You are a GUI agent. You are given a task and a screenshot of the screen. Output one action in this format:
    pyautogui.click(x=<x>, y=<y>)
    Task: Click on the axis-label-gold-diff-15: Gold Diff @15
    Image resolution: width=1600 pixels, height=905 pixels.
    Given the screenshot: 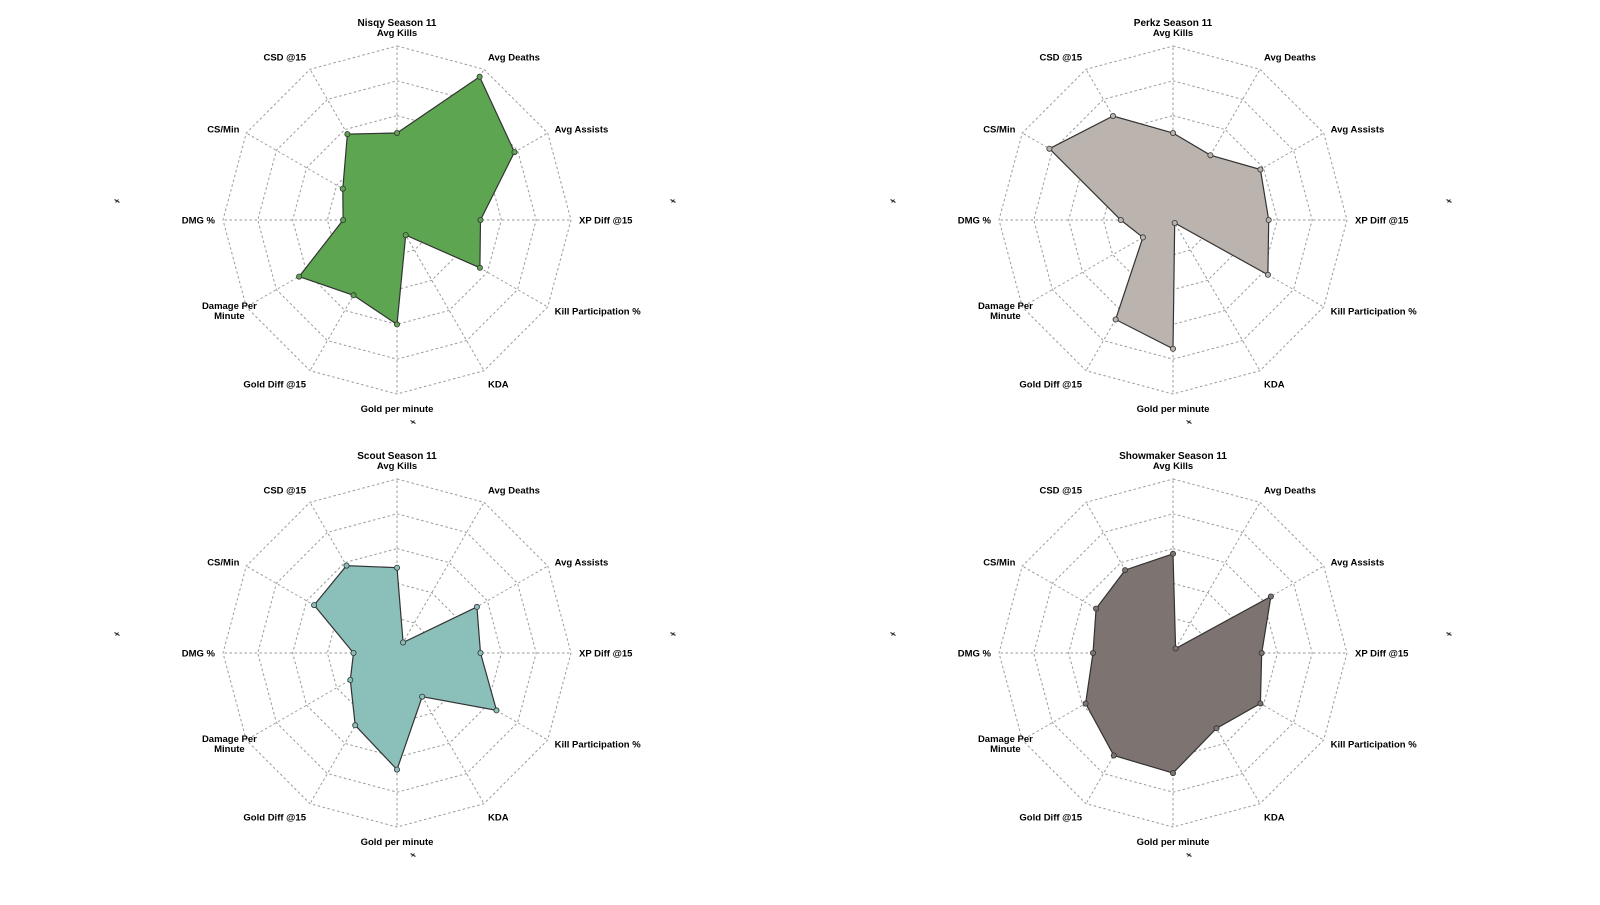 What is the action you would take?
    pyautogui.click(x=1050, y=818)
    